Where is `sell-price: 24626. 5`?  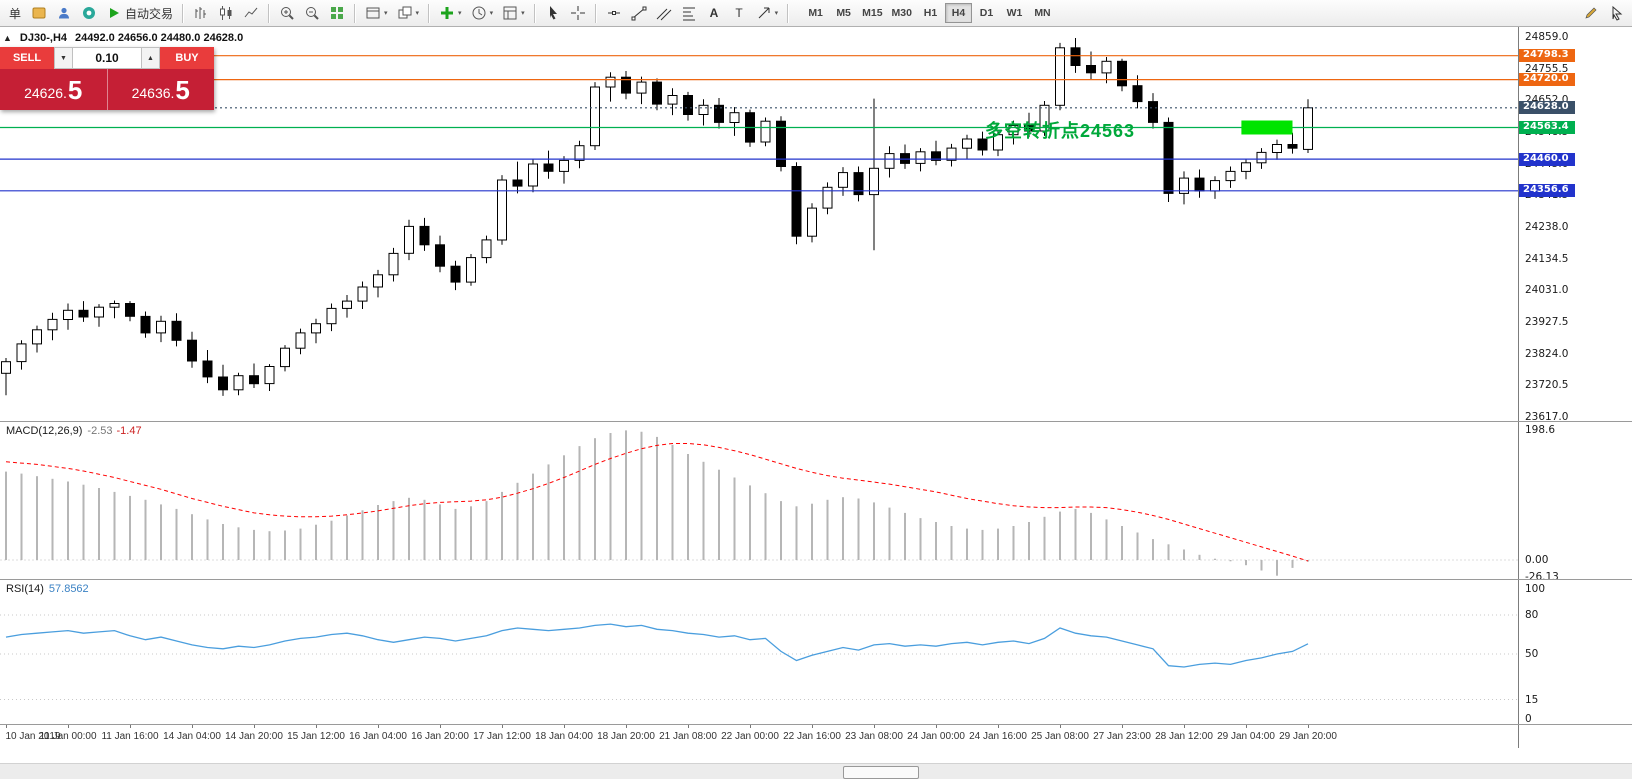
sell-price: 24626. 5 is located at coordinates (53, 89).